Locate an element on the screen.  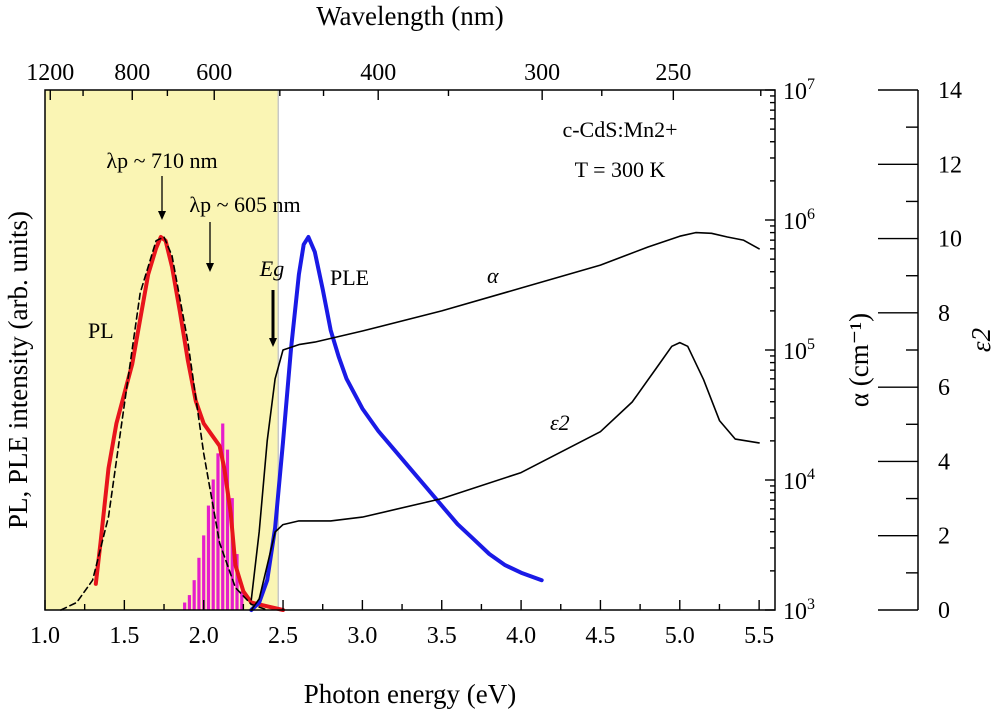
alpha-tick-label: 10⁵ is located at coordinates (799, 350).